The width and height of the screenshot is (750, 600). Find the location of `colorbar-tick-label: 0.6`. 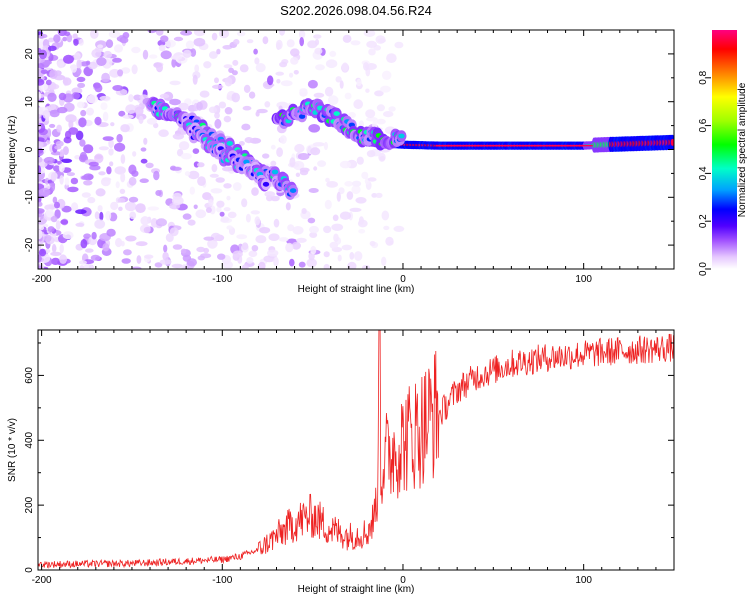

colorbar-tick-label: 0.6 is located at coordinates (703, 125).